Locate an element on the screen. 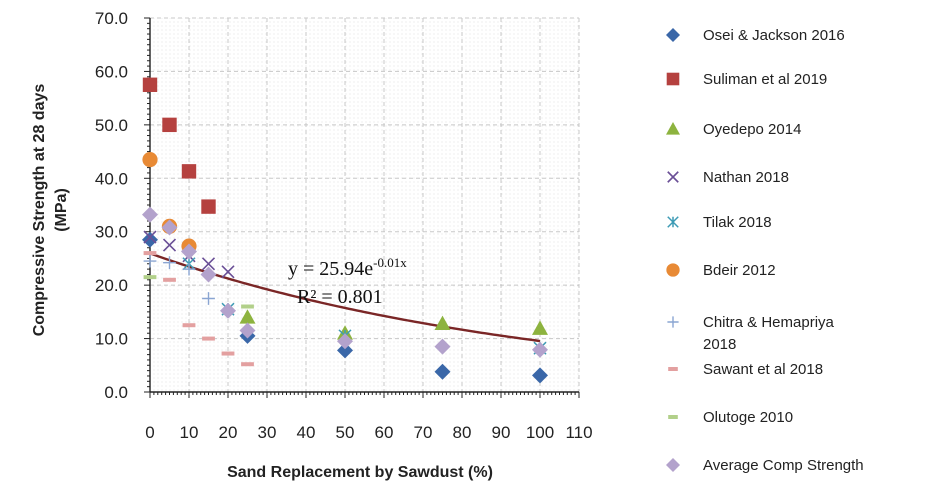 This screenshot has height=488, width=925. legend-item-1: Suliman et al 2019 is located at coordinates (746, 79).